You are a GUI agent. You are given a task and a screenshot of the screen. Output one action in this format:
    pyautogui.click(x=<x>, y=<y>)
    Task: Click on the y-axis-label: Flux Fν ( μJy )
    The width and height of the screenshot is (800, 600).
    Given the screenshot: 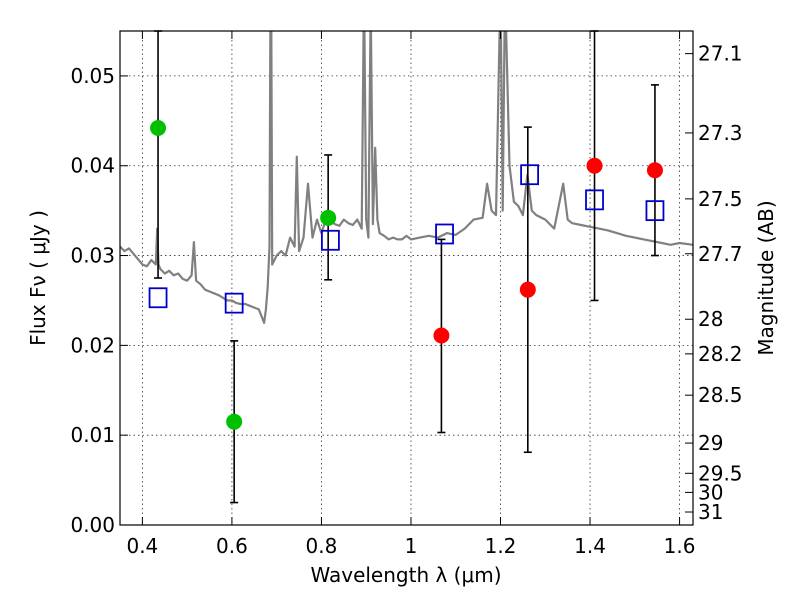 What is the action you would take?
    pyautogui.click(x=38, y=278)
    